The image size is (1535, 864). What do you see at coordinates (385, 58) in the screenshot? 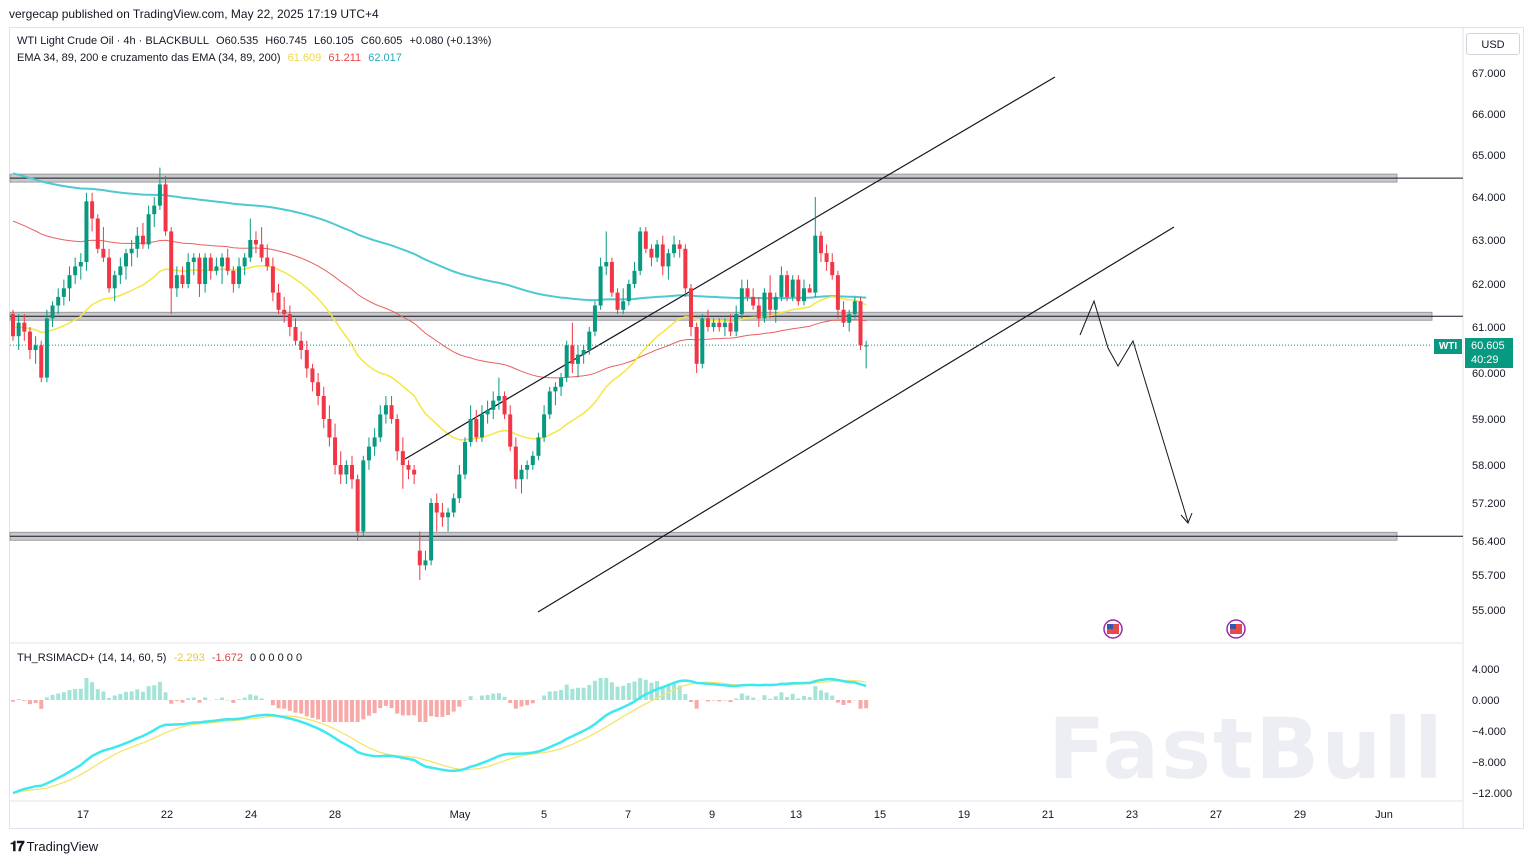
I see `ema200-value: 62.017` at bounding box center [385, 58].